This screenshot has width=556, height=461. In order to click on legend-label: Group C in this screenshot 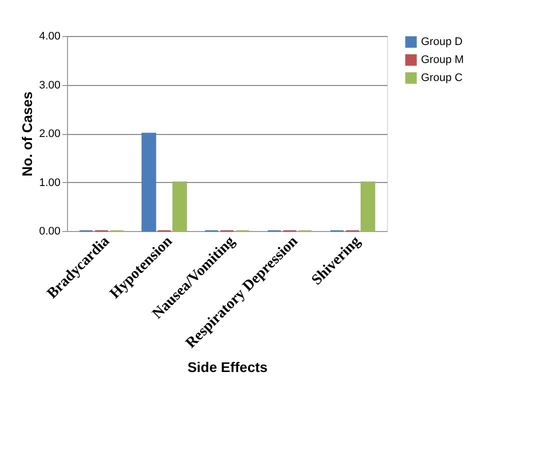, I will do `click(442, 78)`.